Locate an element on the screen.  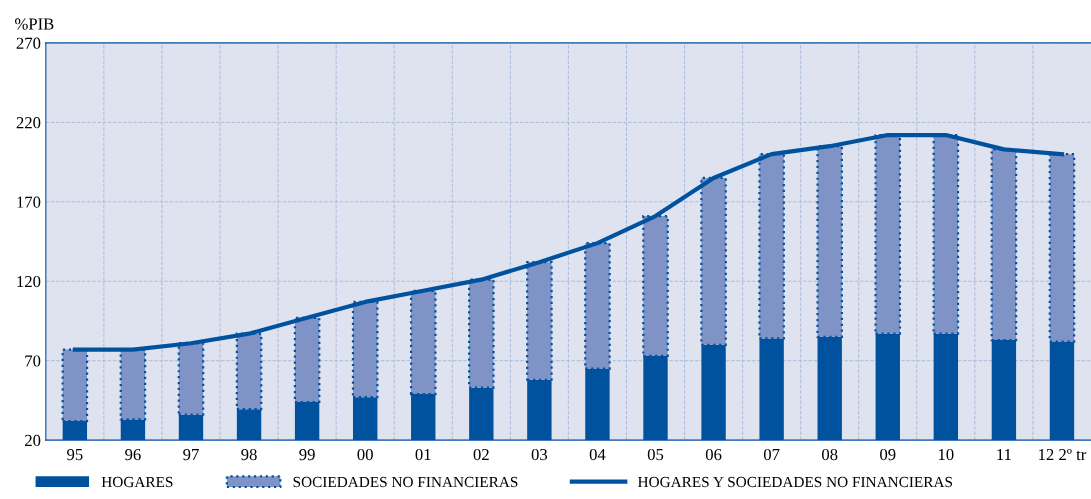
legend-label: HOGARES Y SOCIEDADES NO FINANCIERAS is located at coordinates (795, 482).